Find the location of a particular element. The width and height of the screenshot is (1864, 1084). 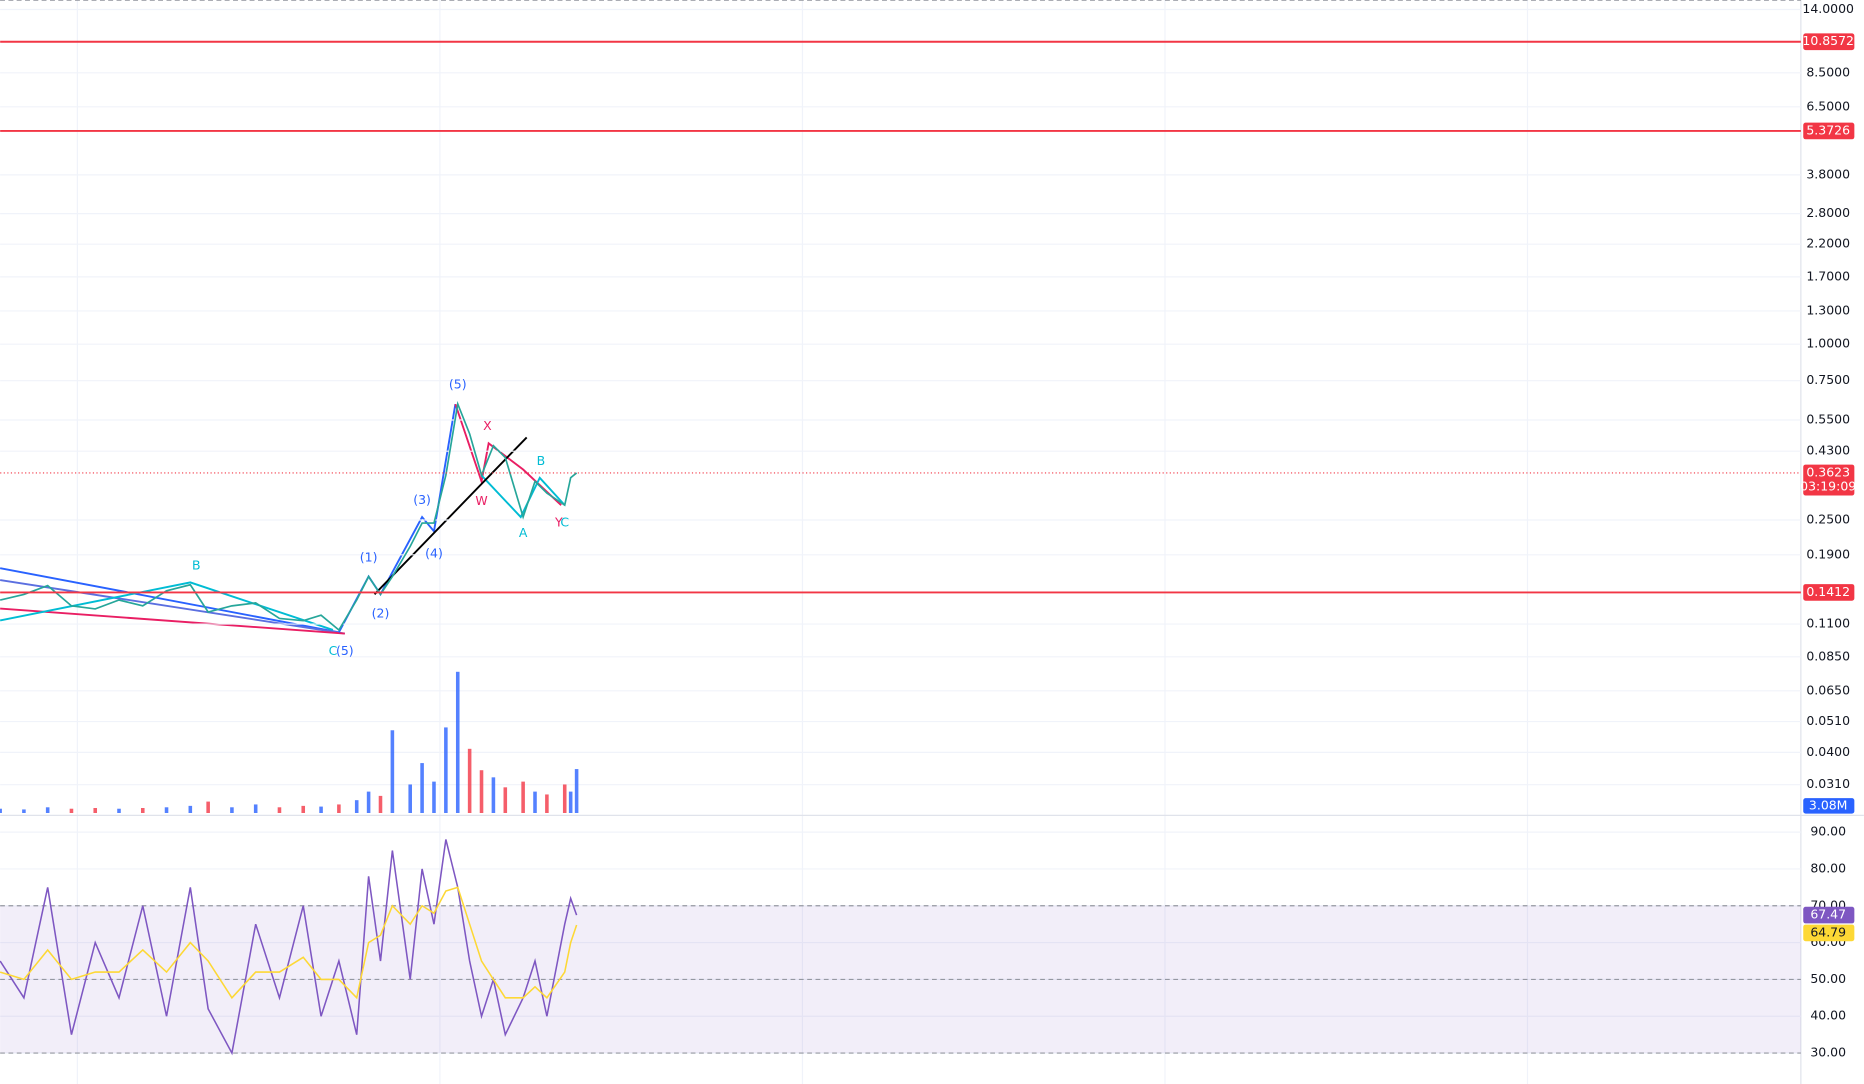

y-tick-label: 30.00 is located at coordinates (1828, 1052).